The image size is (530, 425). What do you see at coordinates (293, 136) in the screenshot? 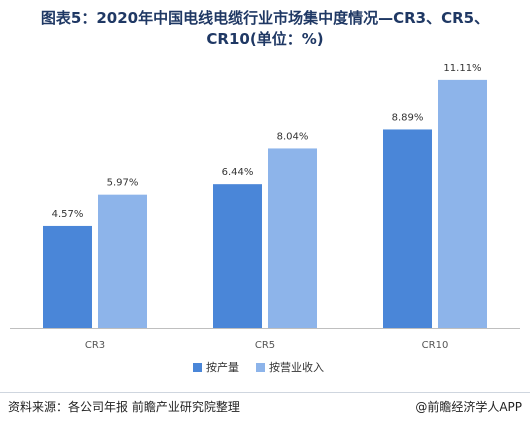
I see `data-label: 8.04%` at bounding box center [293, 136].